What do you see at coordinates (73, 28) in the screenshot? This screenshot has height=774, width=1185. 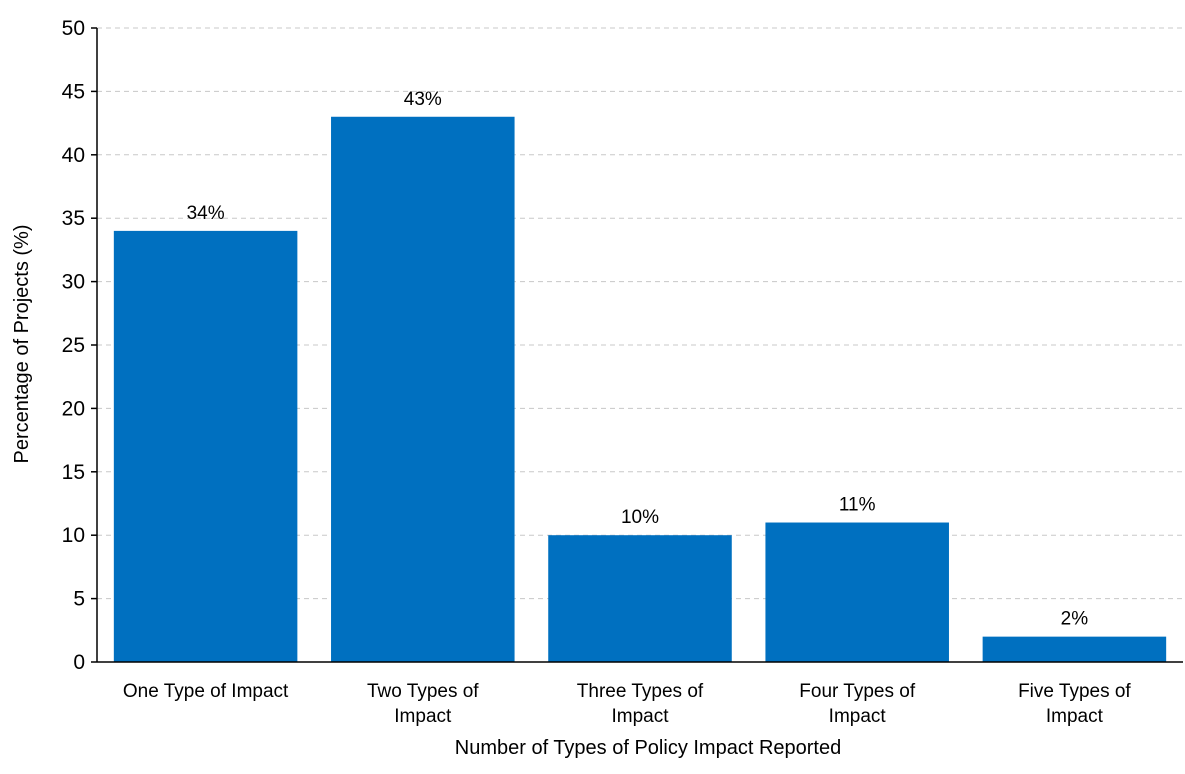 I see `y-tick-label: 50` at bounding box center [73, 28].